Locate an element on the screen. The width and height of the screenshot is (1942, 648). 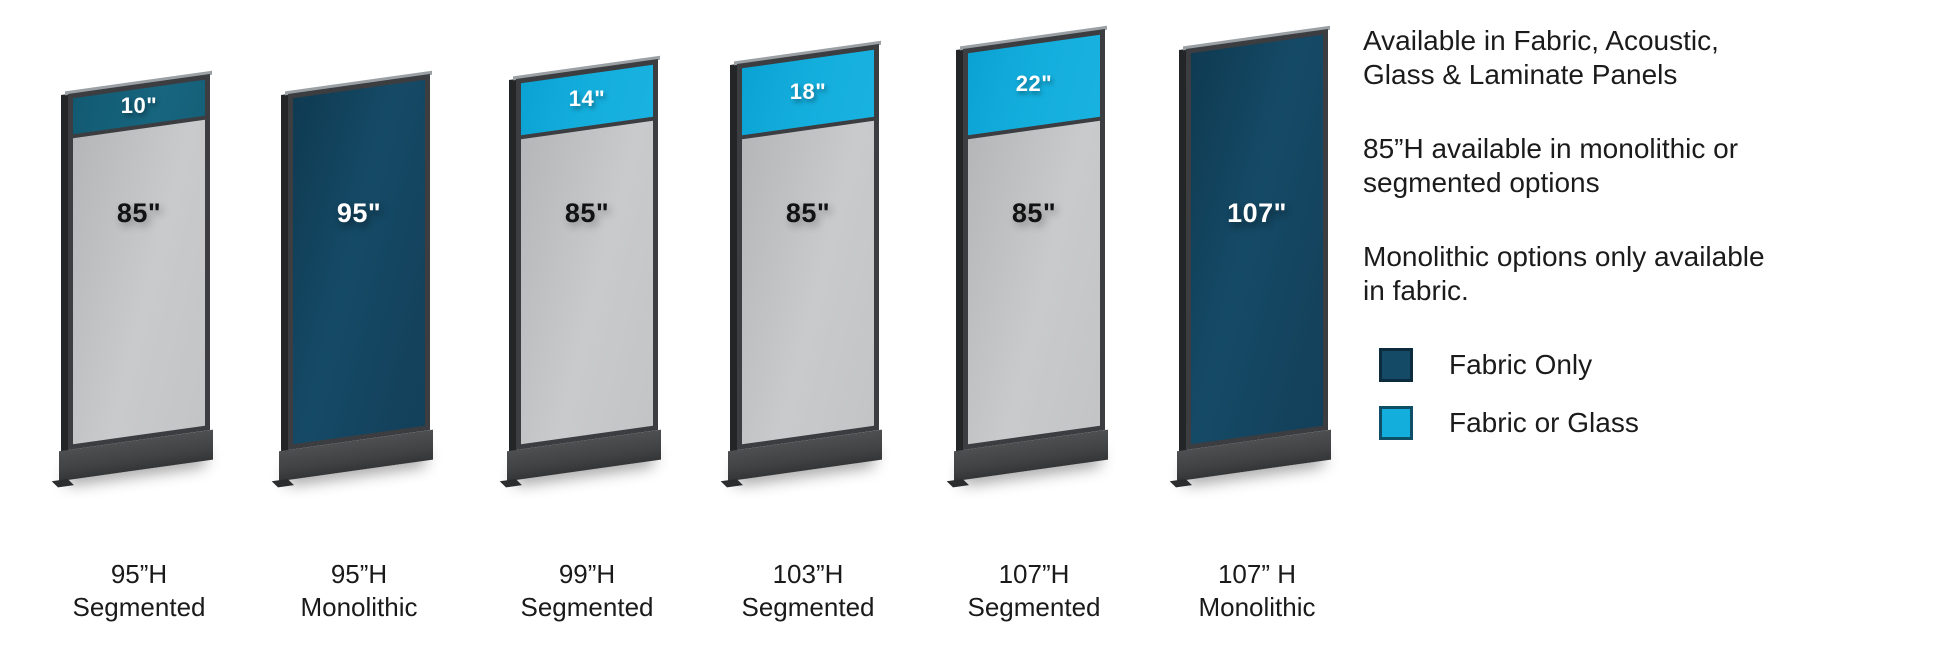
panel-caption: 107” H Monolithic is located at coordinates (1257, 591).